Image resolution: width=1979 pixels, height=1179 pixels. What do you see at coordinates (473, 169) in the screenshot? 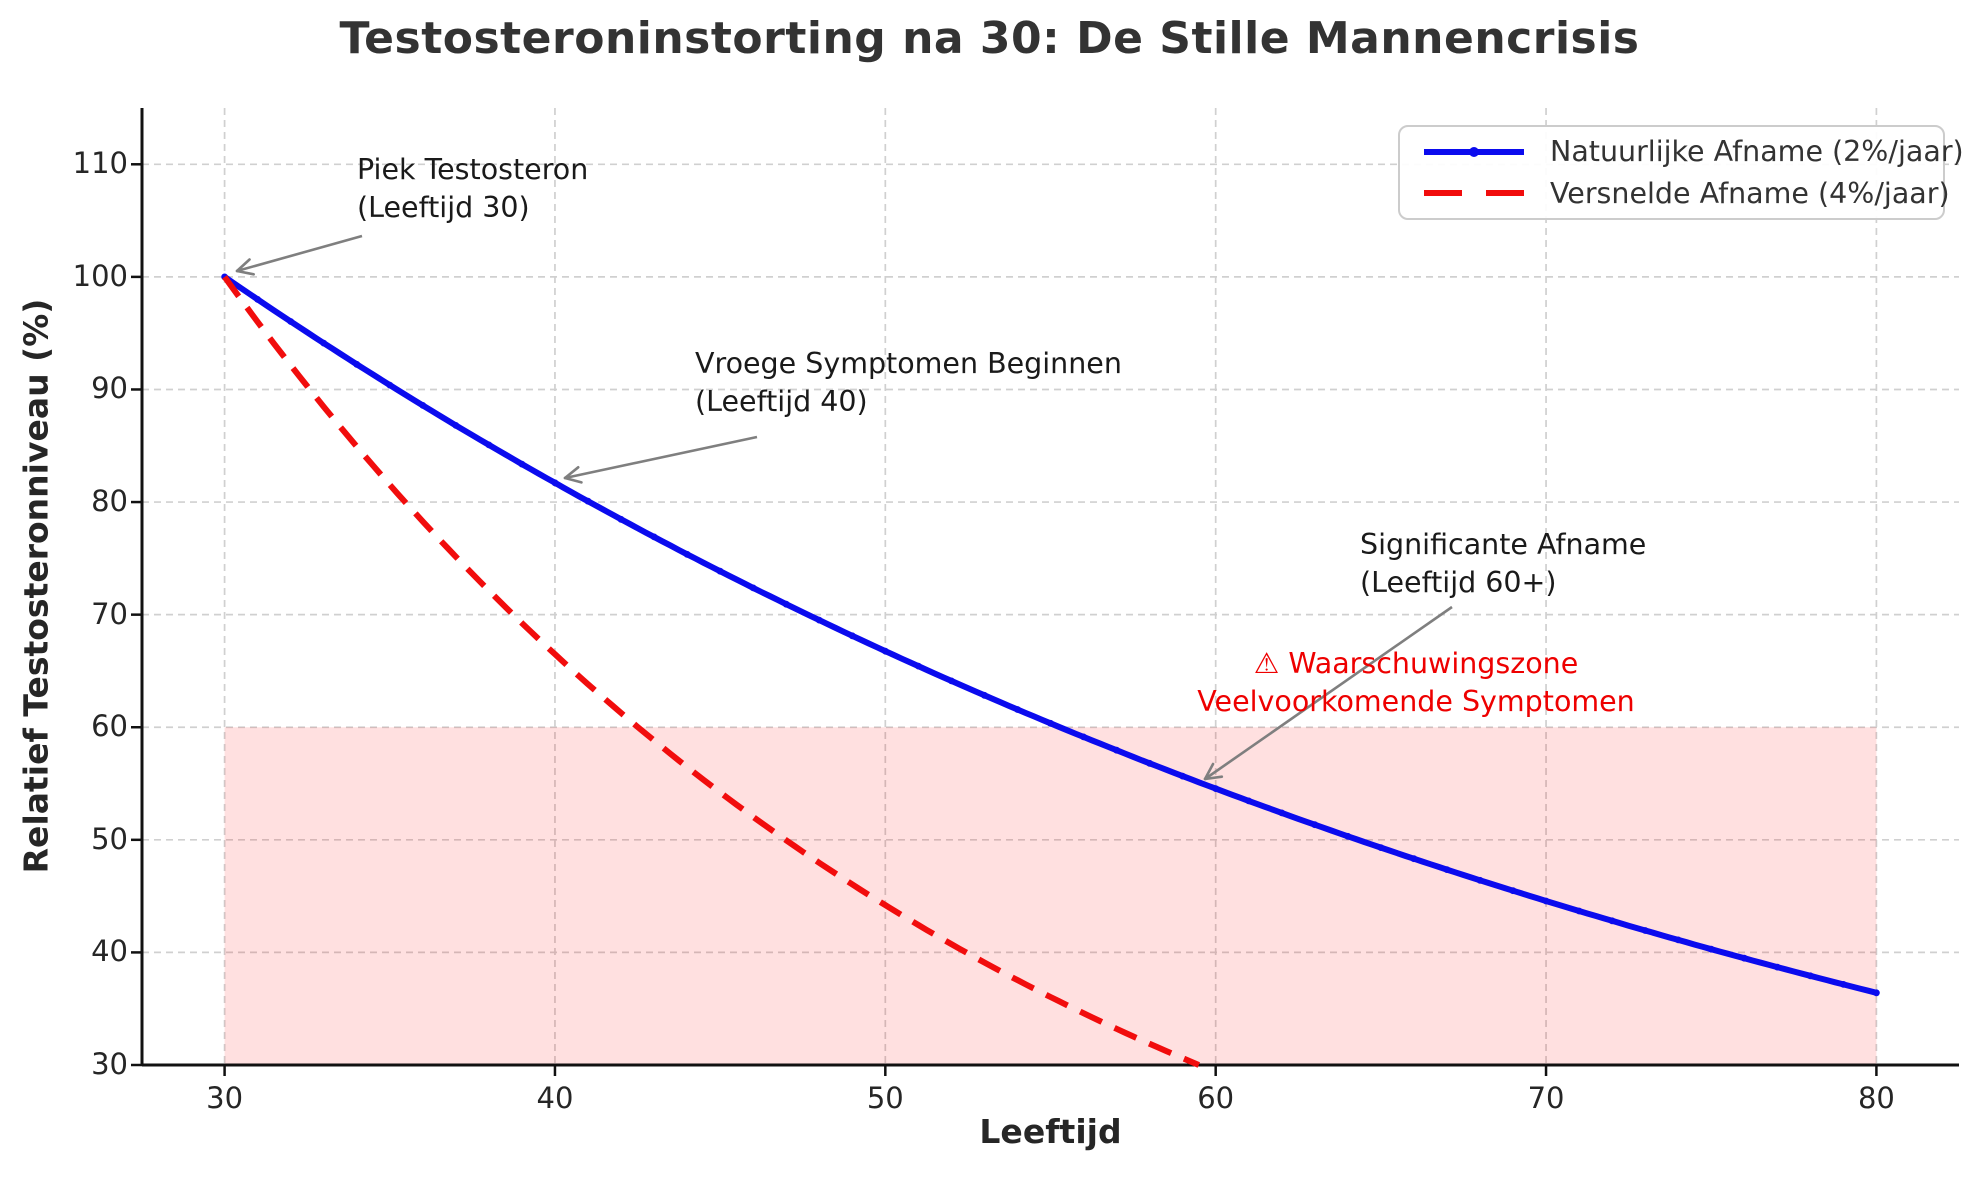
I see `annotation-line1: Piek Testosteron` at bounding box center [473, 169].